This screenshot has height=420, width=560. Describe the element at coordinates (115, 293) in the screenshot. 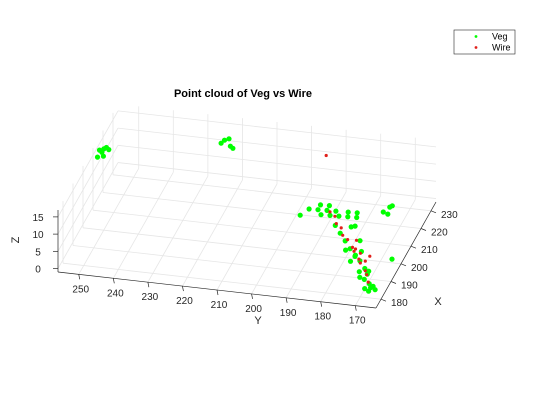

I see `y-tick-label: 240` at that location.